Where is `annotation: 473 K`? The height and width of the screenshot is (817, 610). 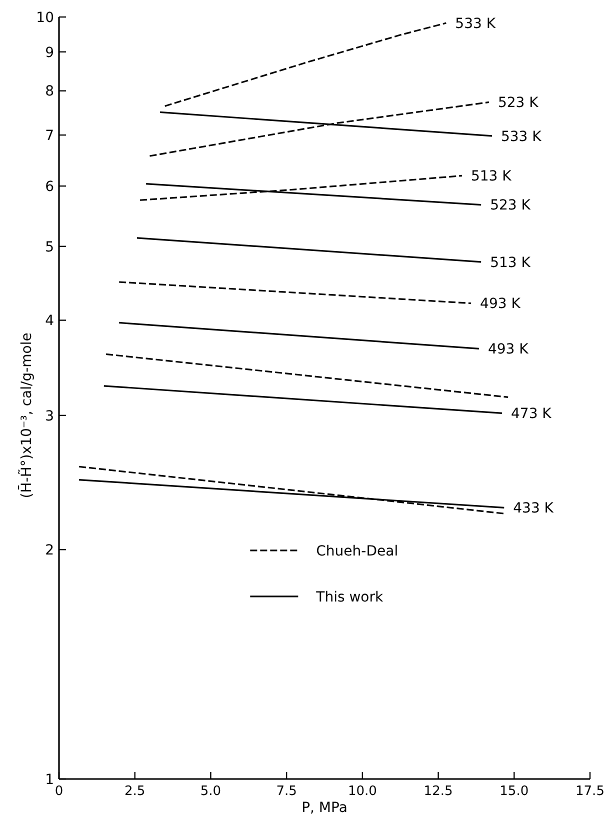 annotation: 473 K is located at coordinates (531, 414).